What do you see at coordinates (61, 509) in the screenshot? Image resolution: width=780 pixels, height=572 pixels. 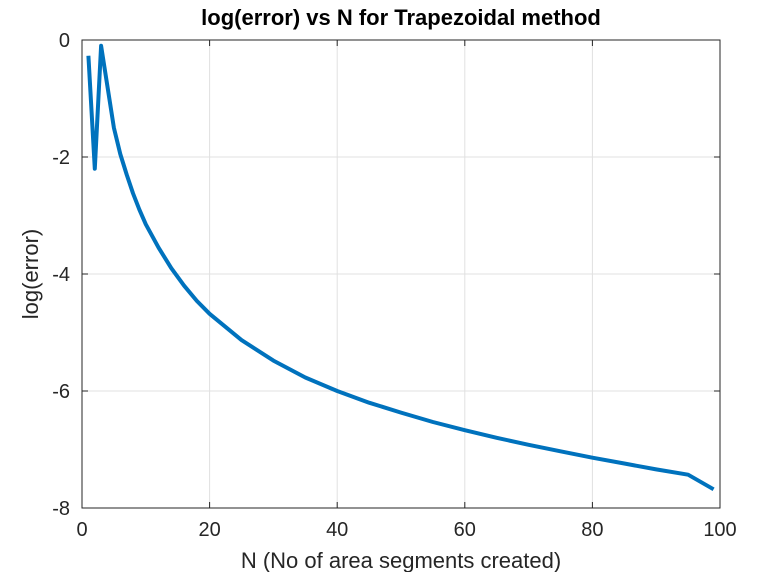 I see `y-tick-label: -8` at bounding box center [61, 509].